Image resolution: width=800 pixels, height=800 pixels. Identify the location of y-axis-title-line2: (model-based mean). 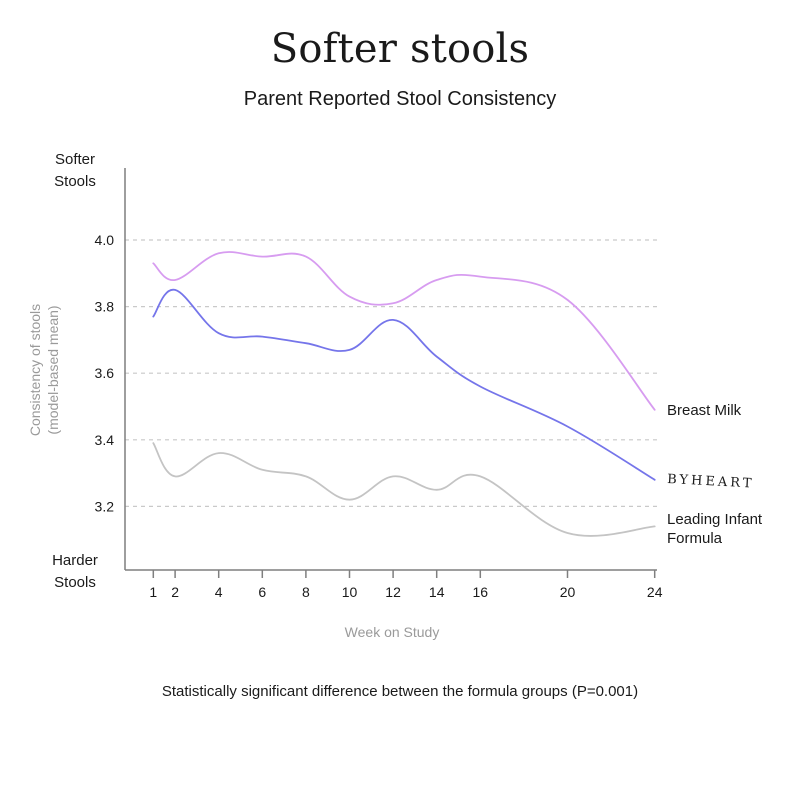
(53, 369).